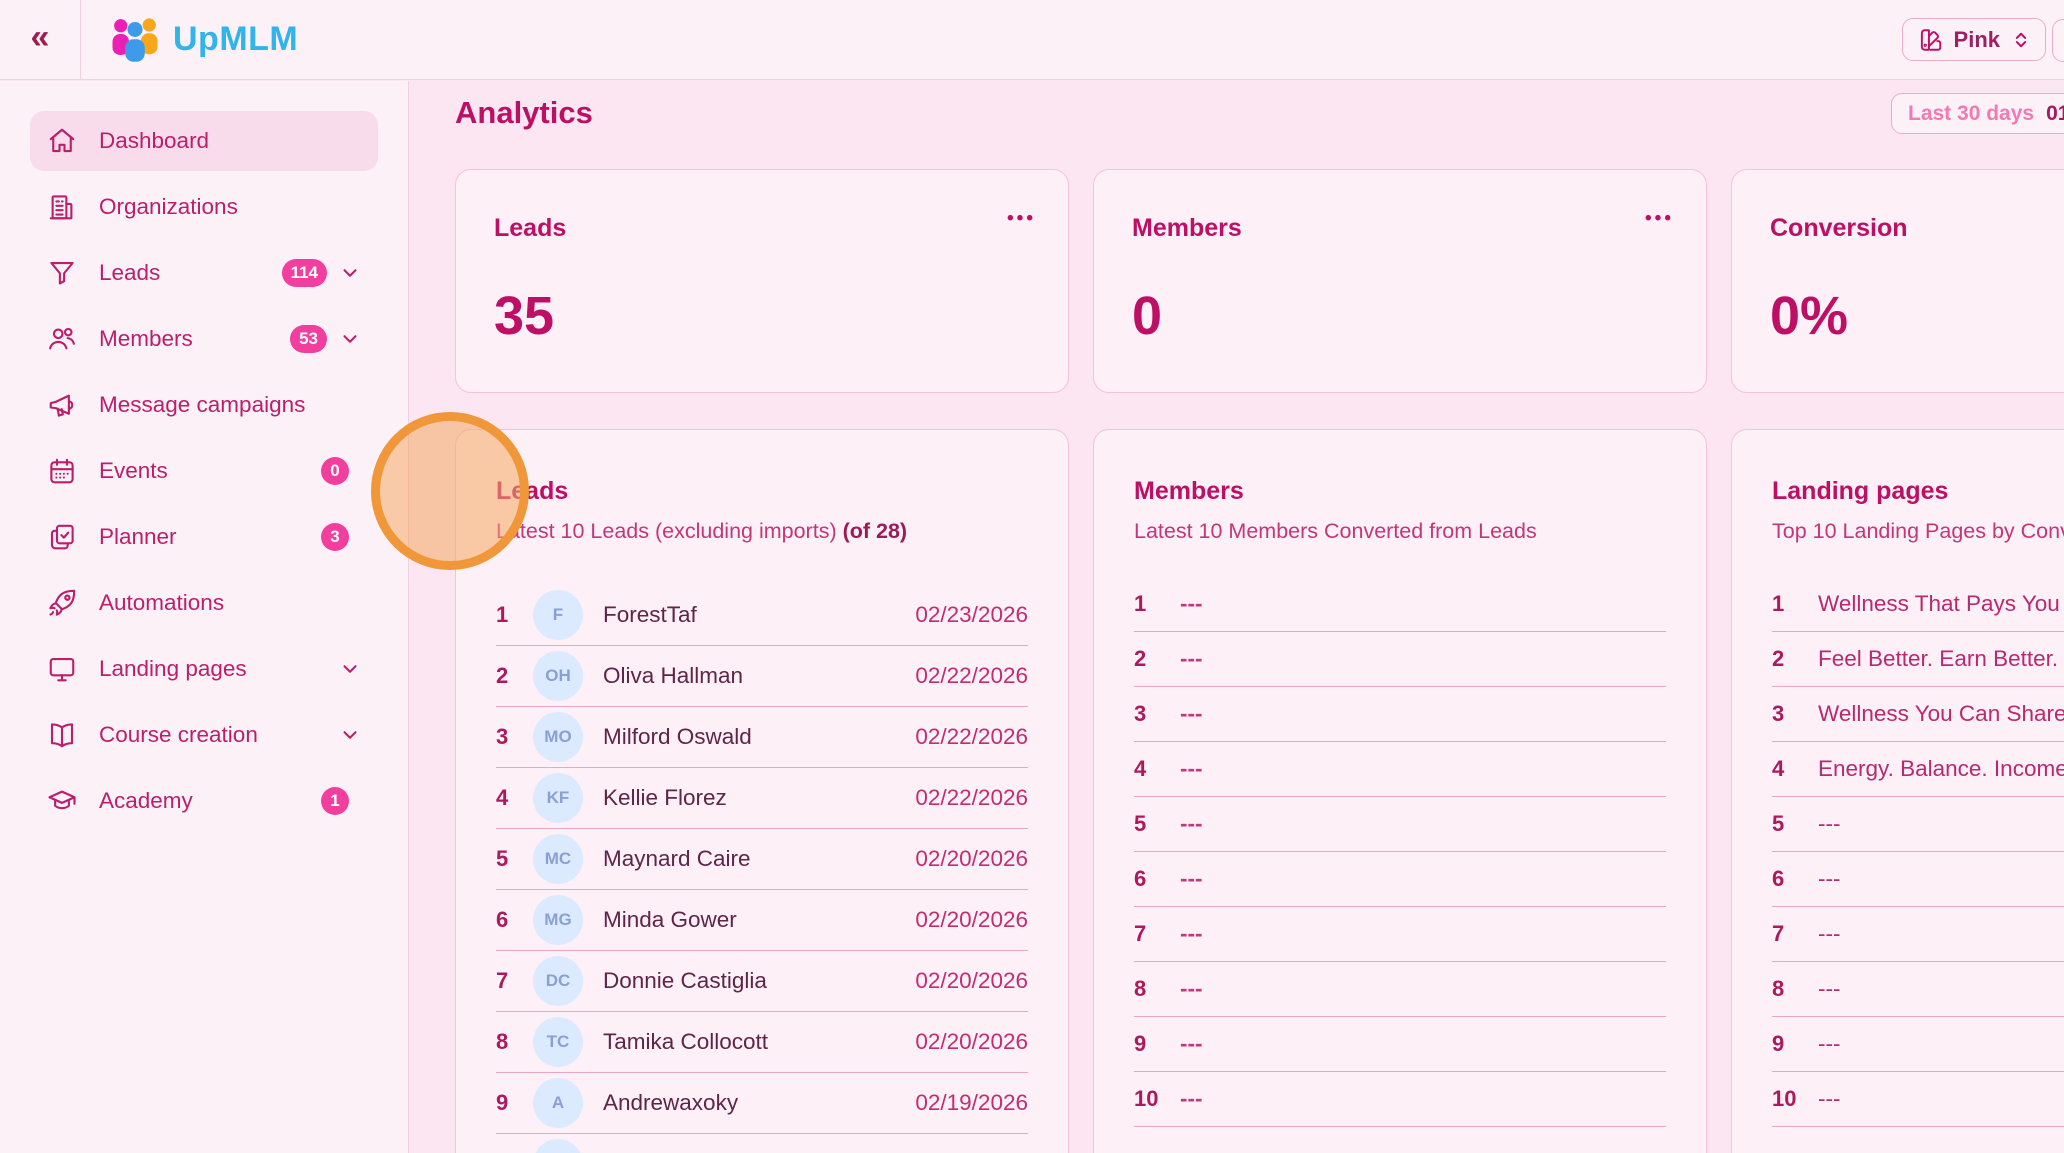 The image size is (2064, 1153). I want to click on member-row: 9 ---, so click(1400, 1044).